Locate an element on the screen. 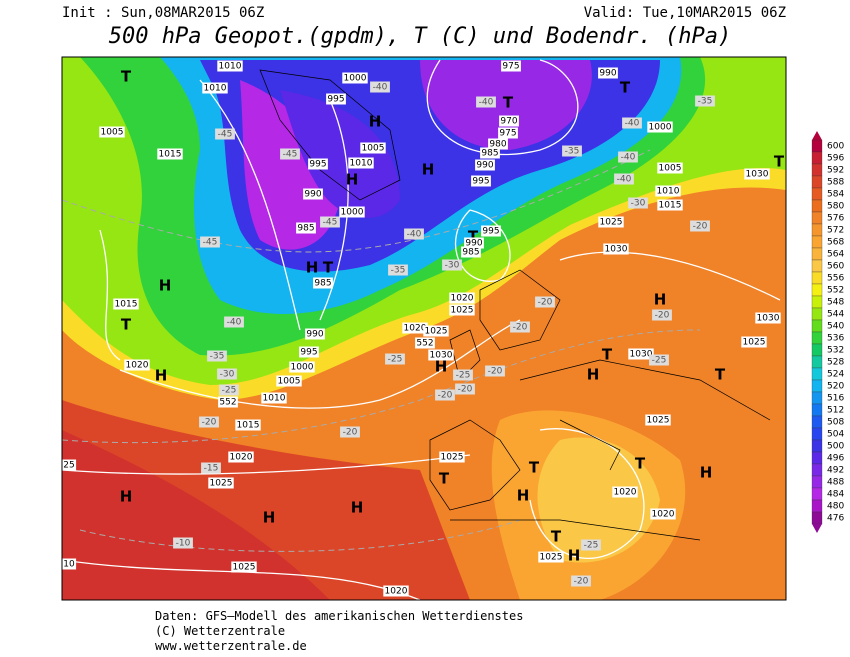 The image size is (850, 657). scale-label: 520 is located at coordinates (835, 387).